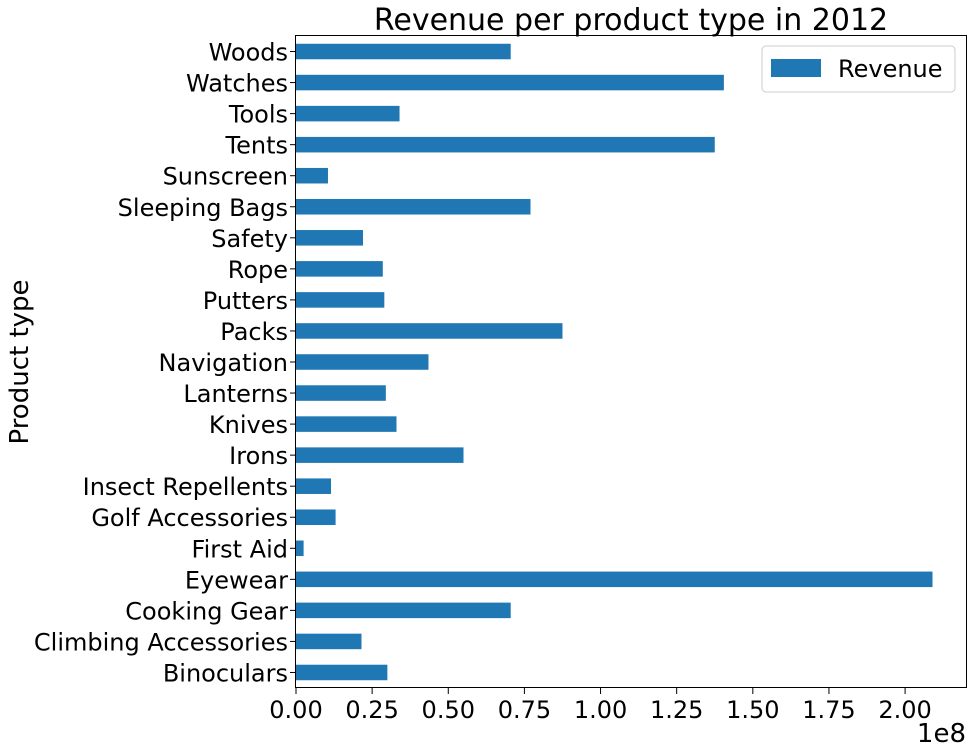 Image resolution: width=976 pixels, height=756 pixels. Describe the element at coordinates (631, 20) in the screenshot. I see `chart-title: Revenue per product type in 2012` at that location.